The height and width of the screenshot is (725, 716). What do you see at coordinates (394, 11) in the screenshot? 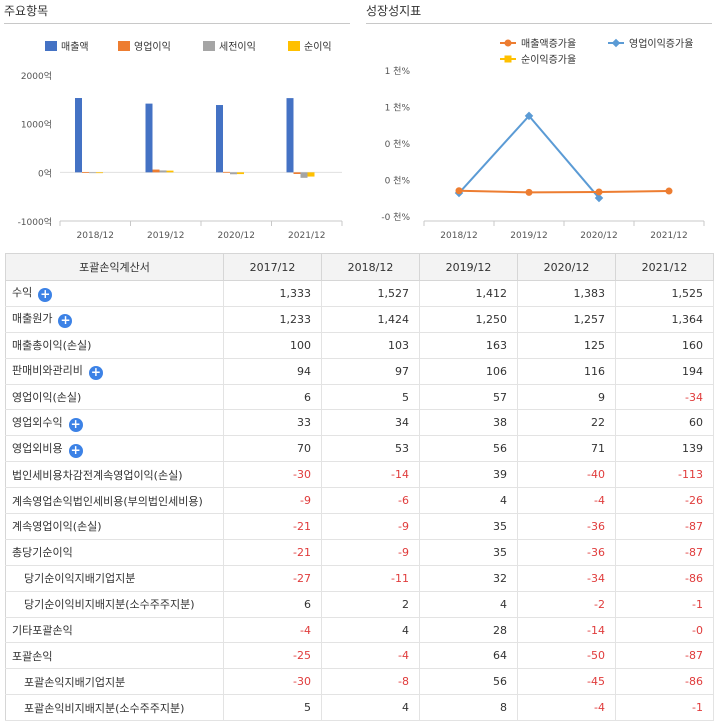
I see `right-panel-title: 성장성지표` at bounding box center [394, 11].